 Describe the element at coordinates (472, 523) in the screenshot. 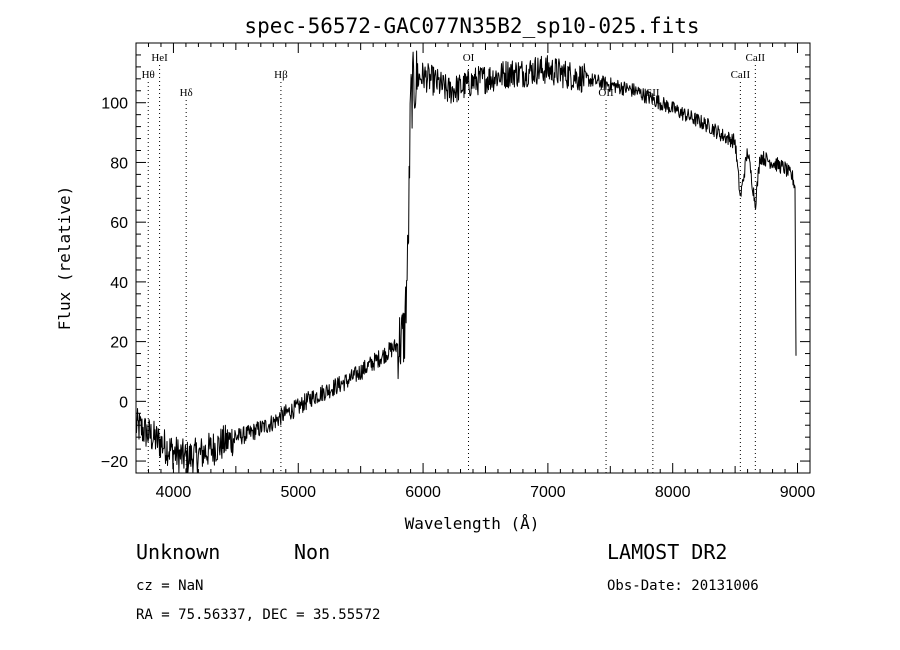

I see `x-axis-label: Wavelength (Å)` at that location.